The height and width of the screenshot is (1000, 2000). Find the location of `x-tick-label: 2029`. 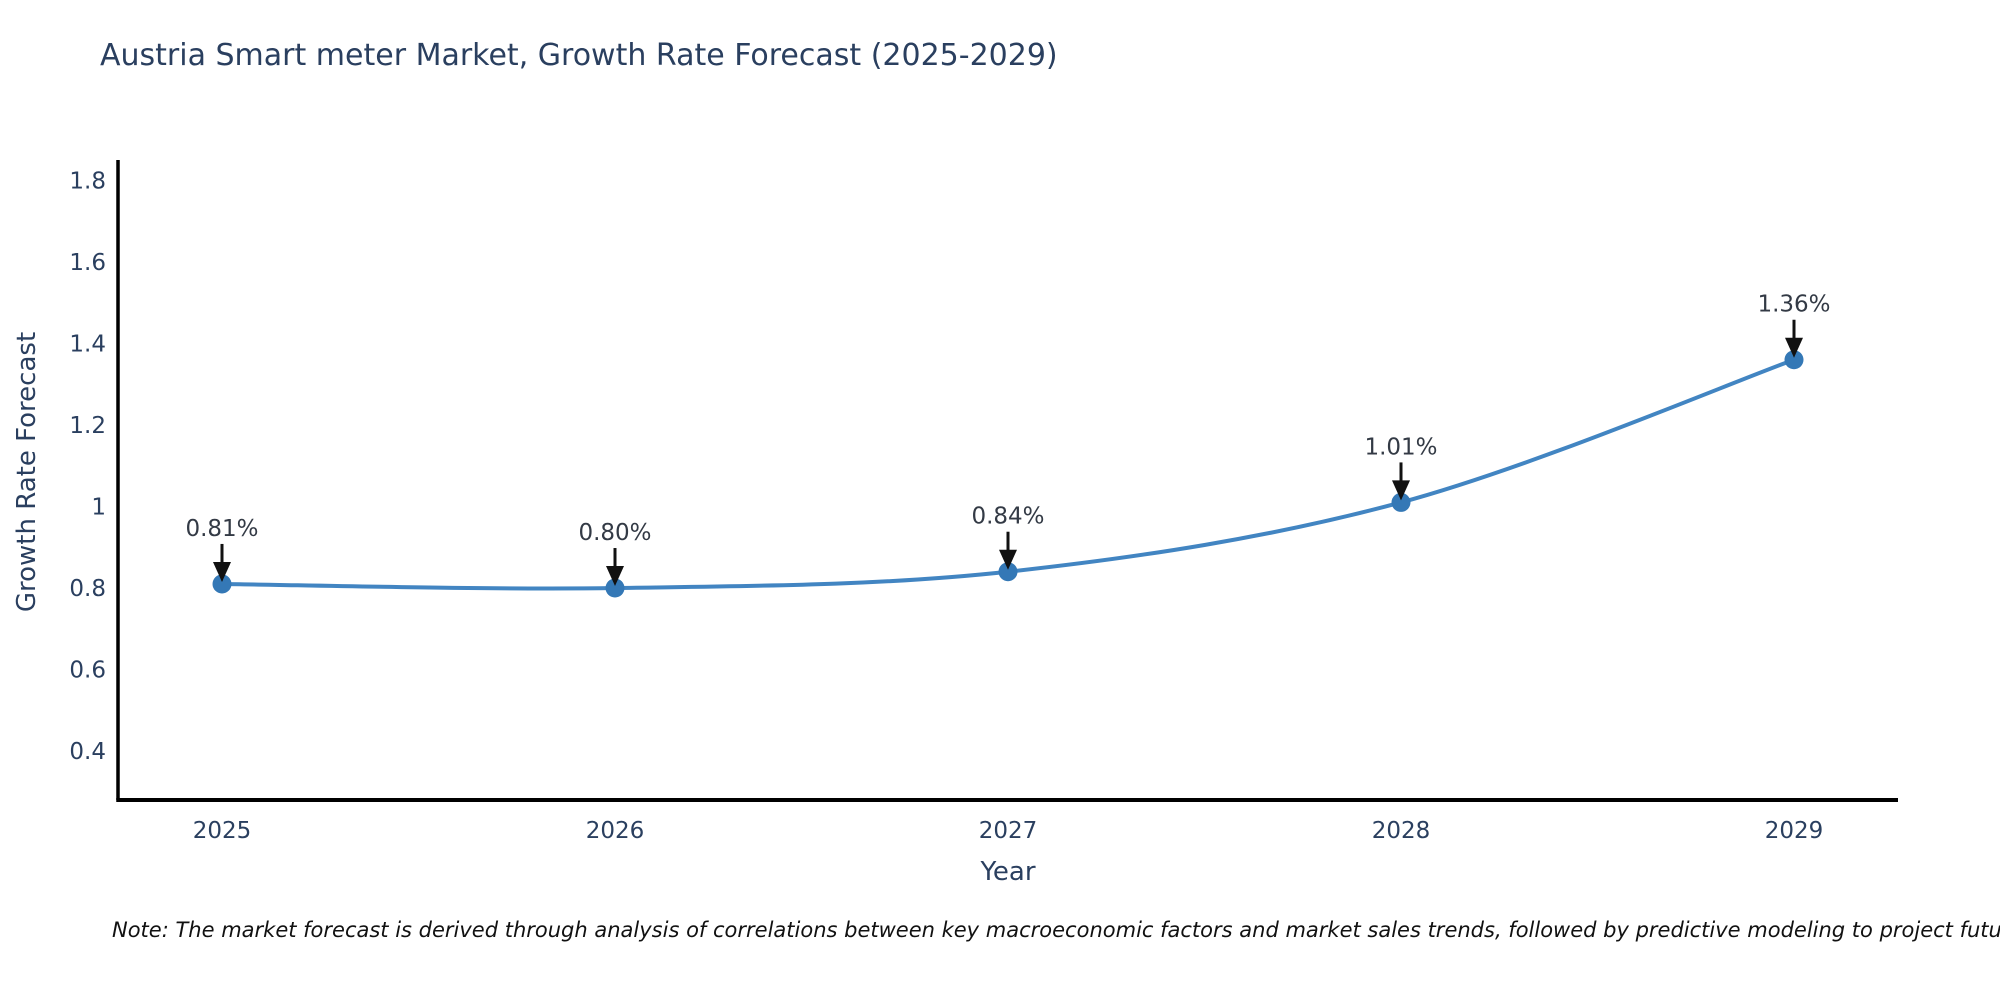

x-tick-label: 2029 is located at coordinates (1794, 831).